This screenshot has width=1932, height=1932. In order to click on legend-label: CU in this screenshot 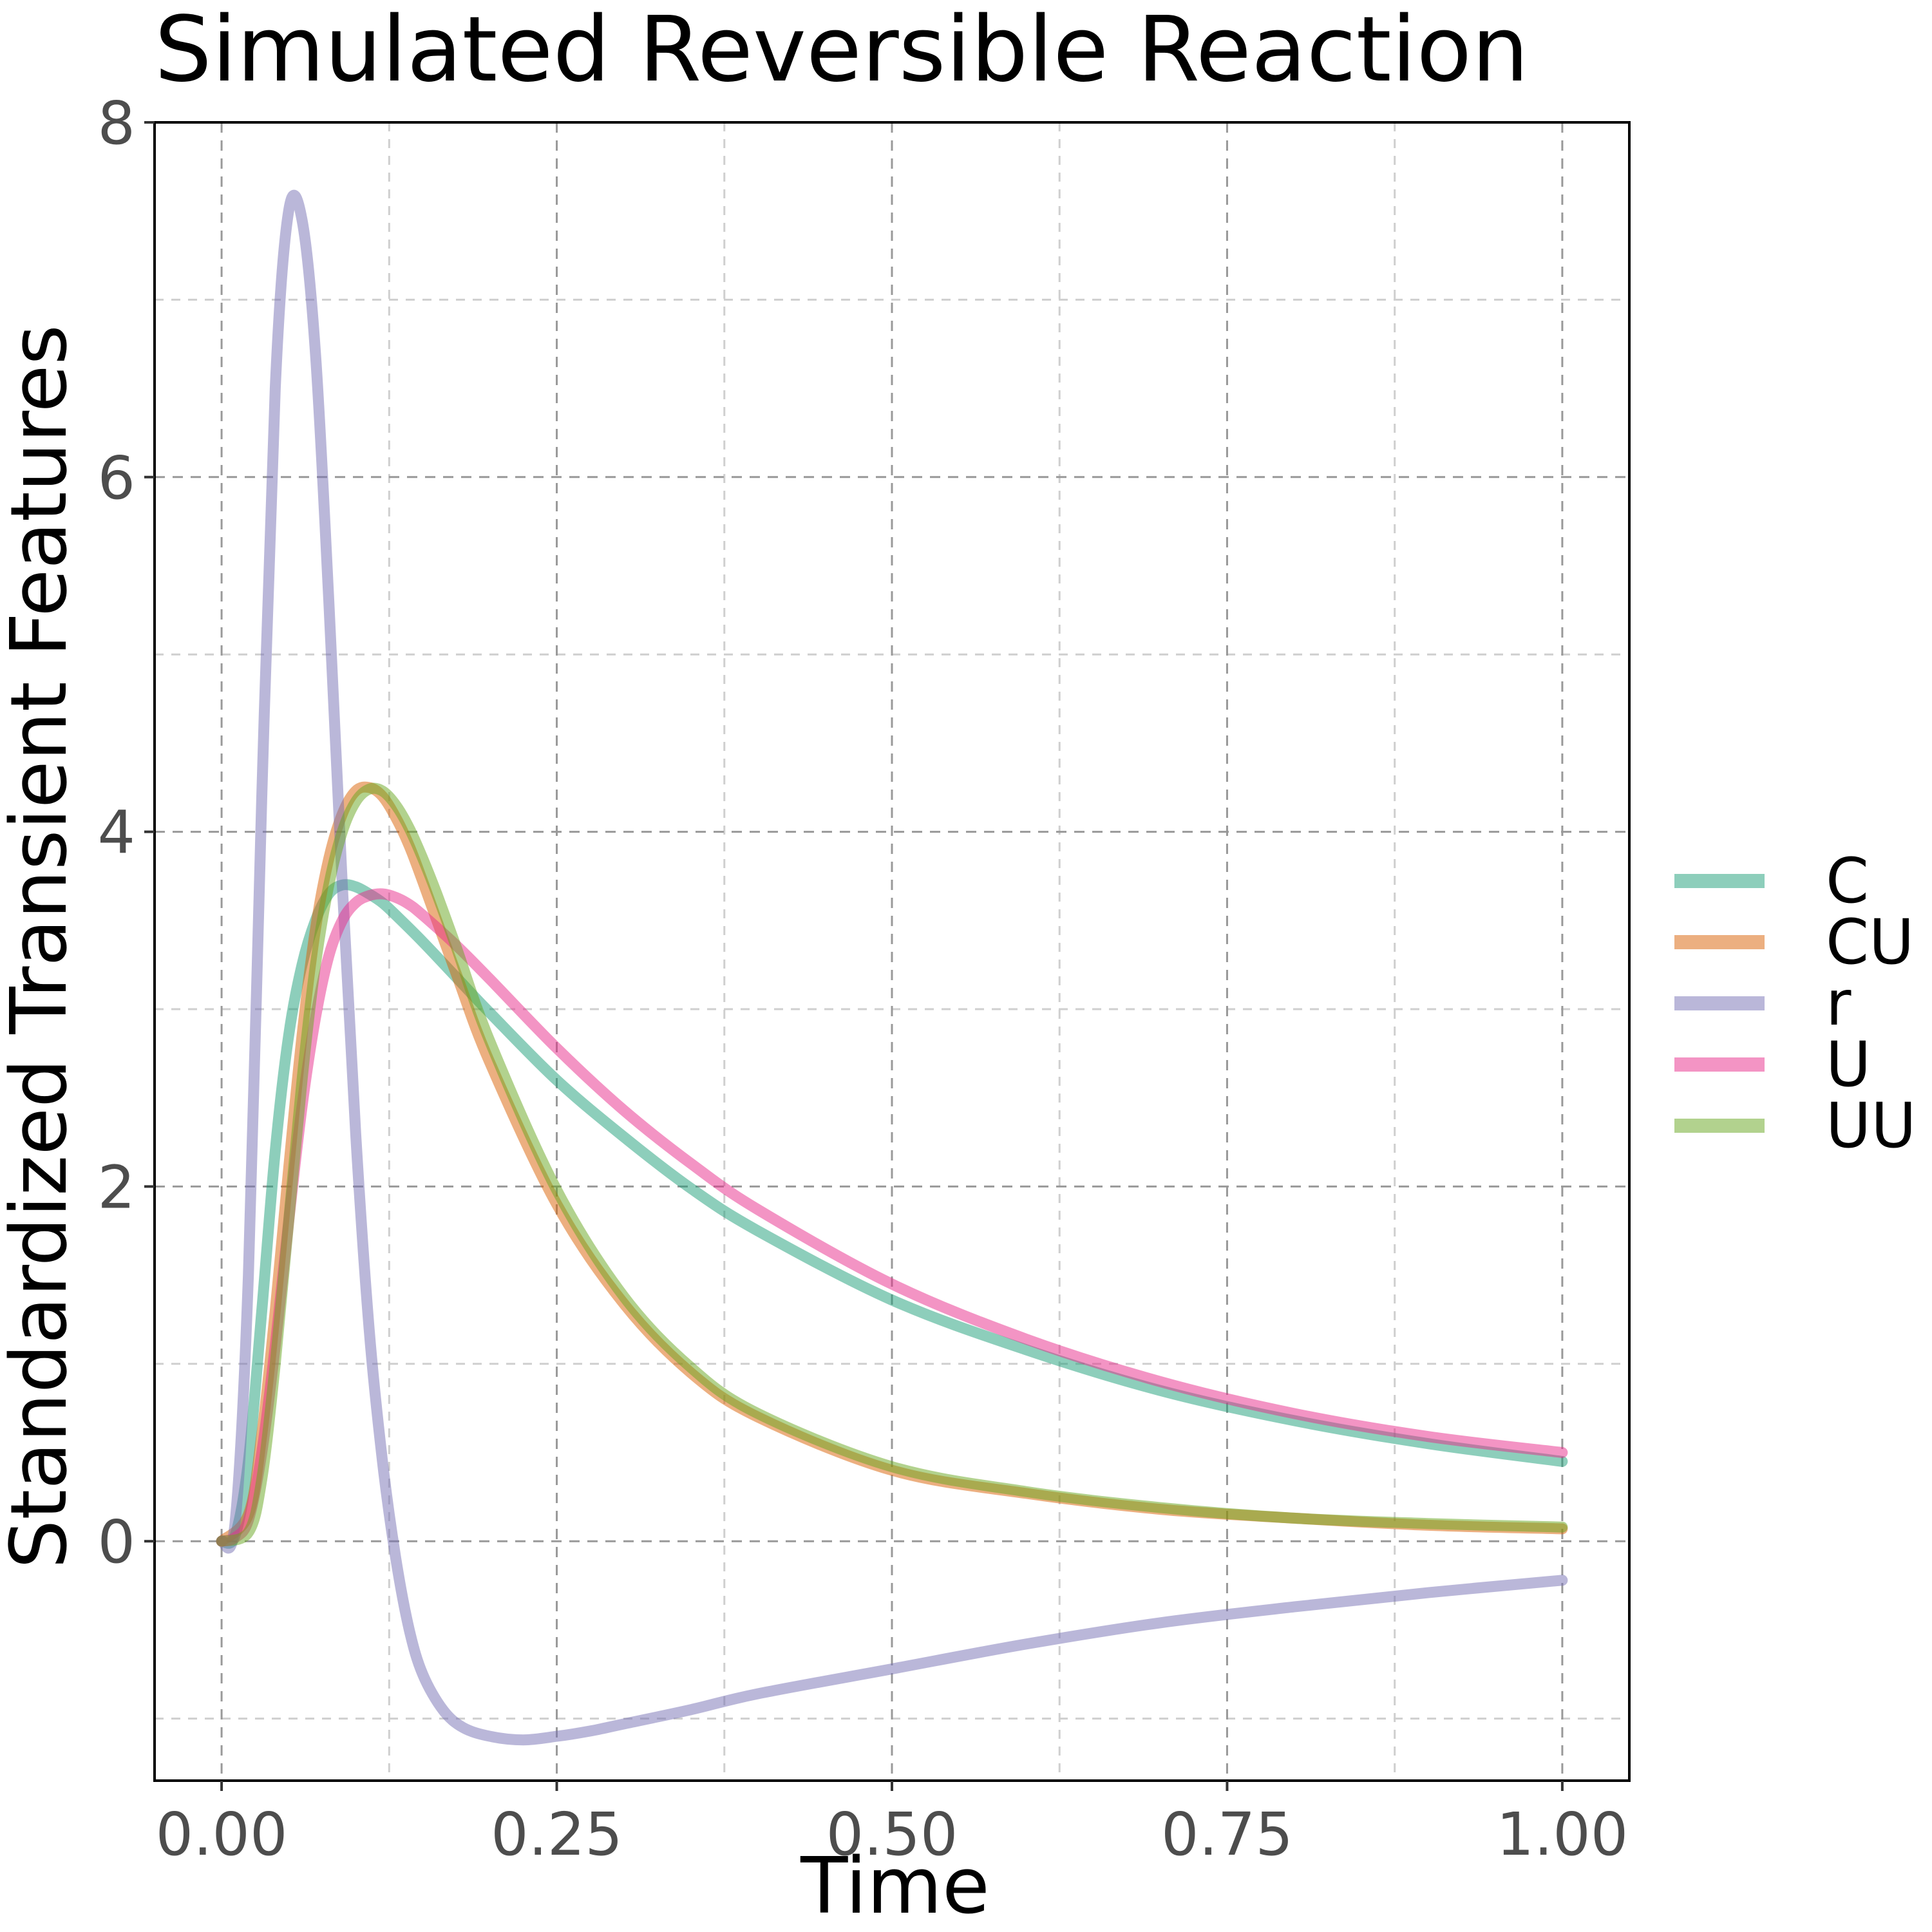, I will do `click(1870, 942)`.